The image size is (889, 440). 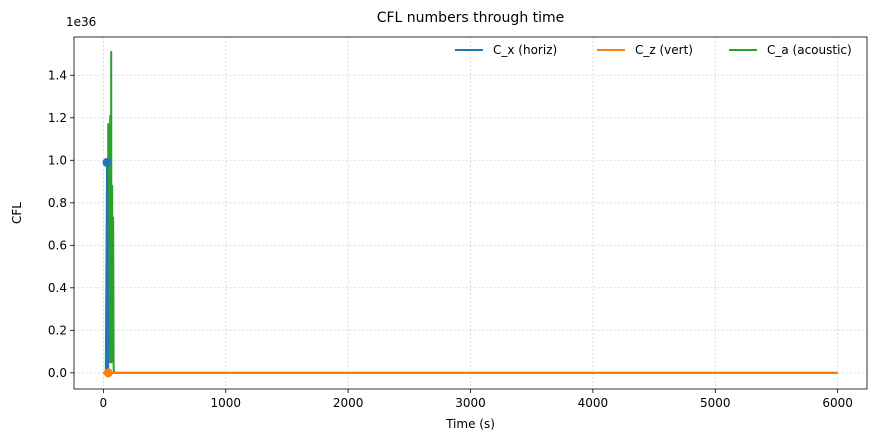 I want to click on y-tick-label: 0.2, so click(x=57, y=330).